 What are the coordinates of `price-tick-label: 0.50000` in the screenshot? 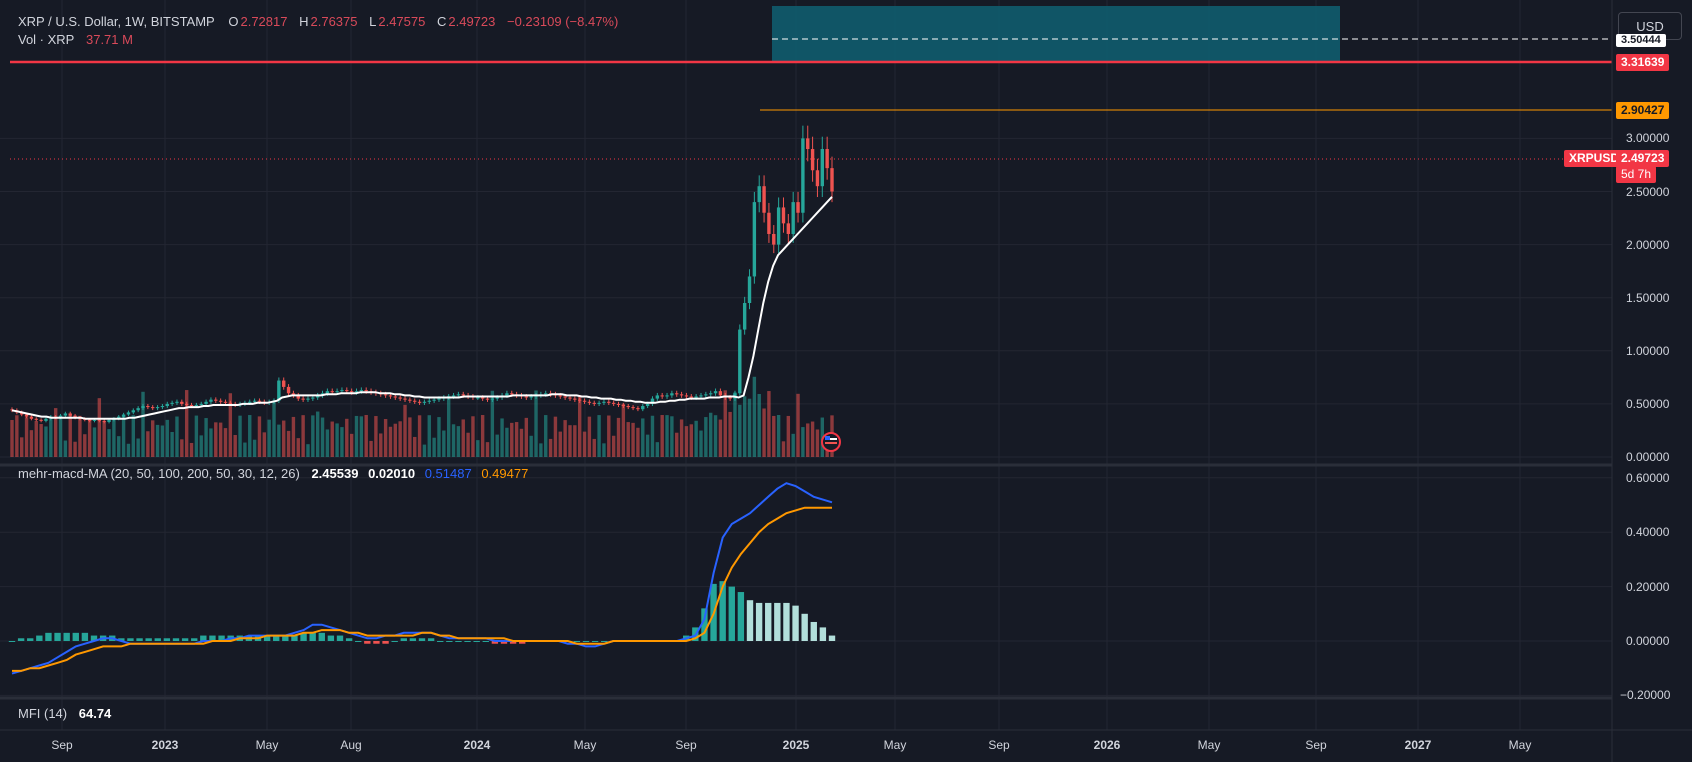 It's located at (1648, 403).